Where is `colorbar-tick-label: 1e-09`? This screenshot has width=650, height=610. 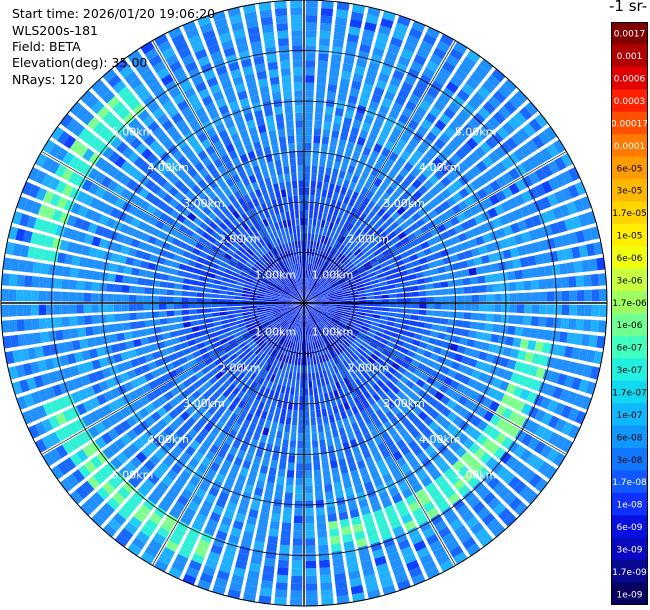 colorbar-tick-label: 1e-09 is located at coordinates (630, 595).